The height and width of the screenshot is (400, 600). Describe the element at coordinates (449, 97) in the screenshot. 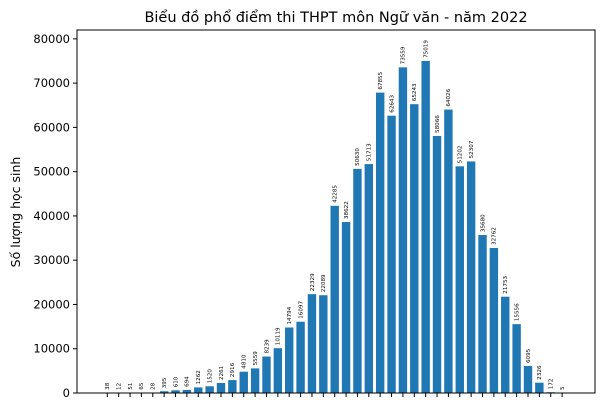

I see `bar-data-label: 64026` at that location.